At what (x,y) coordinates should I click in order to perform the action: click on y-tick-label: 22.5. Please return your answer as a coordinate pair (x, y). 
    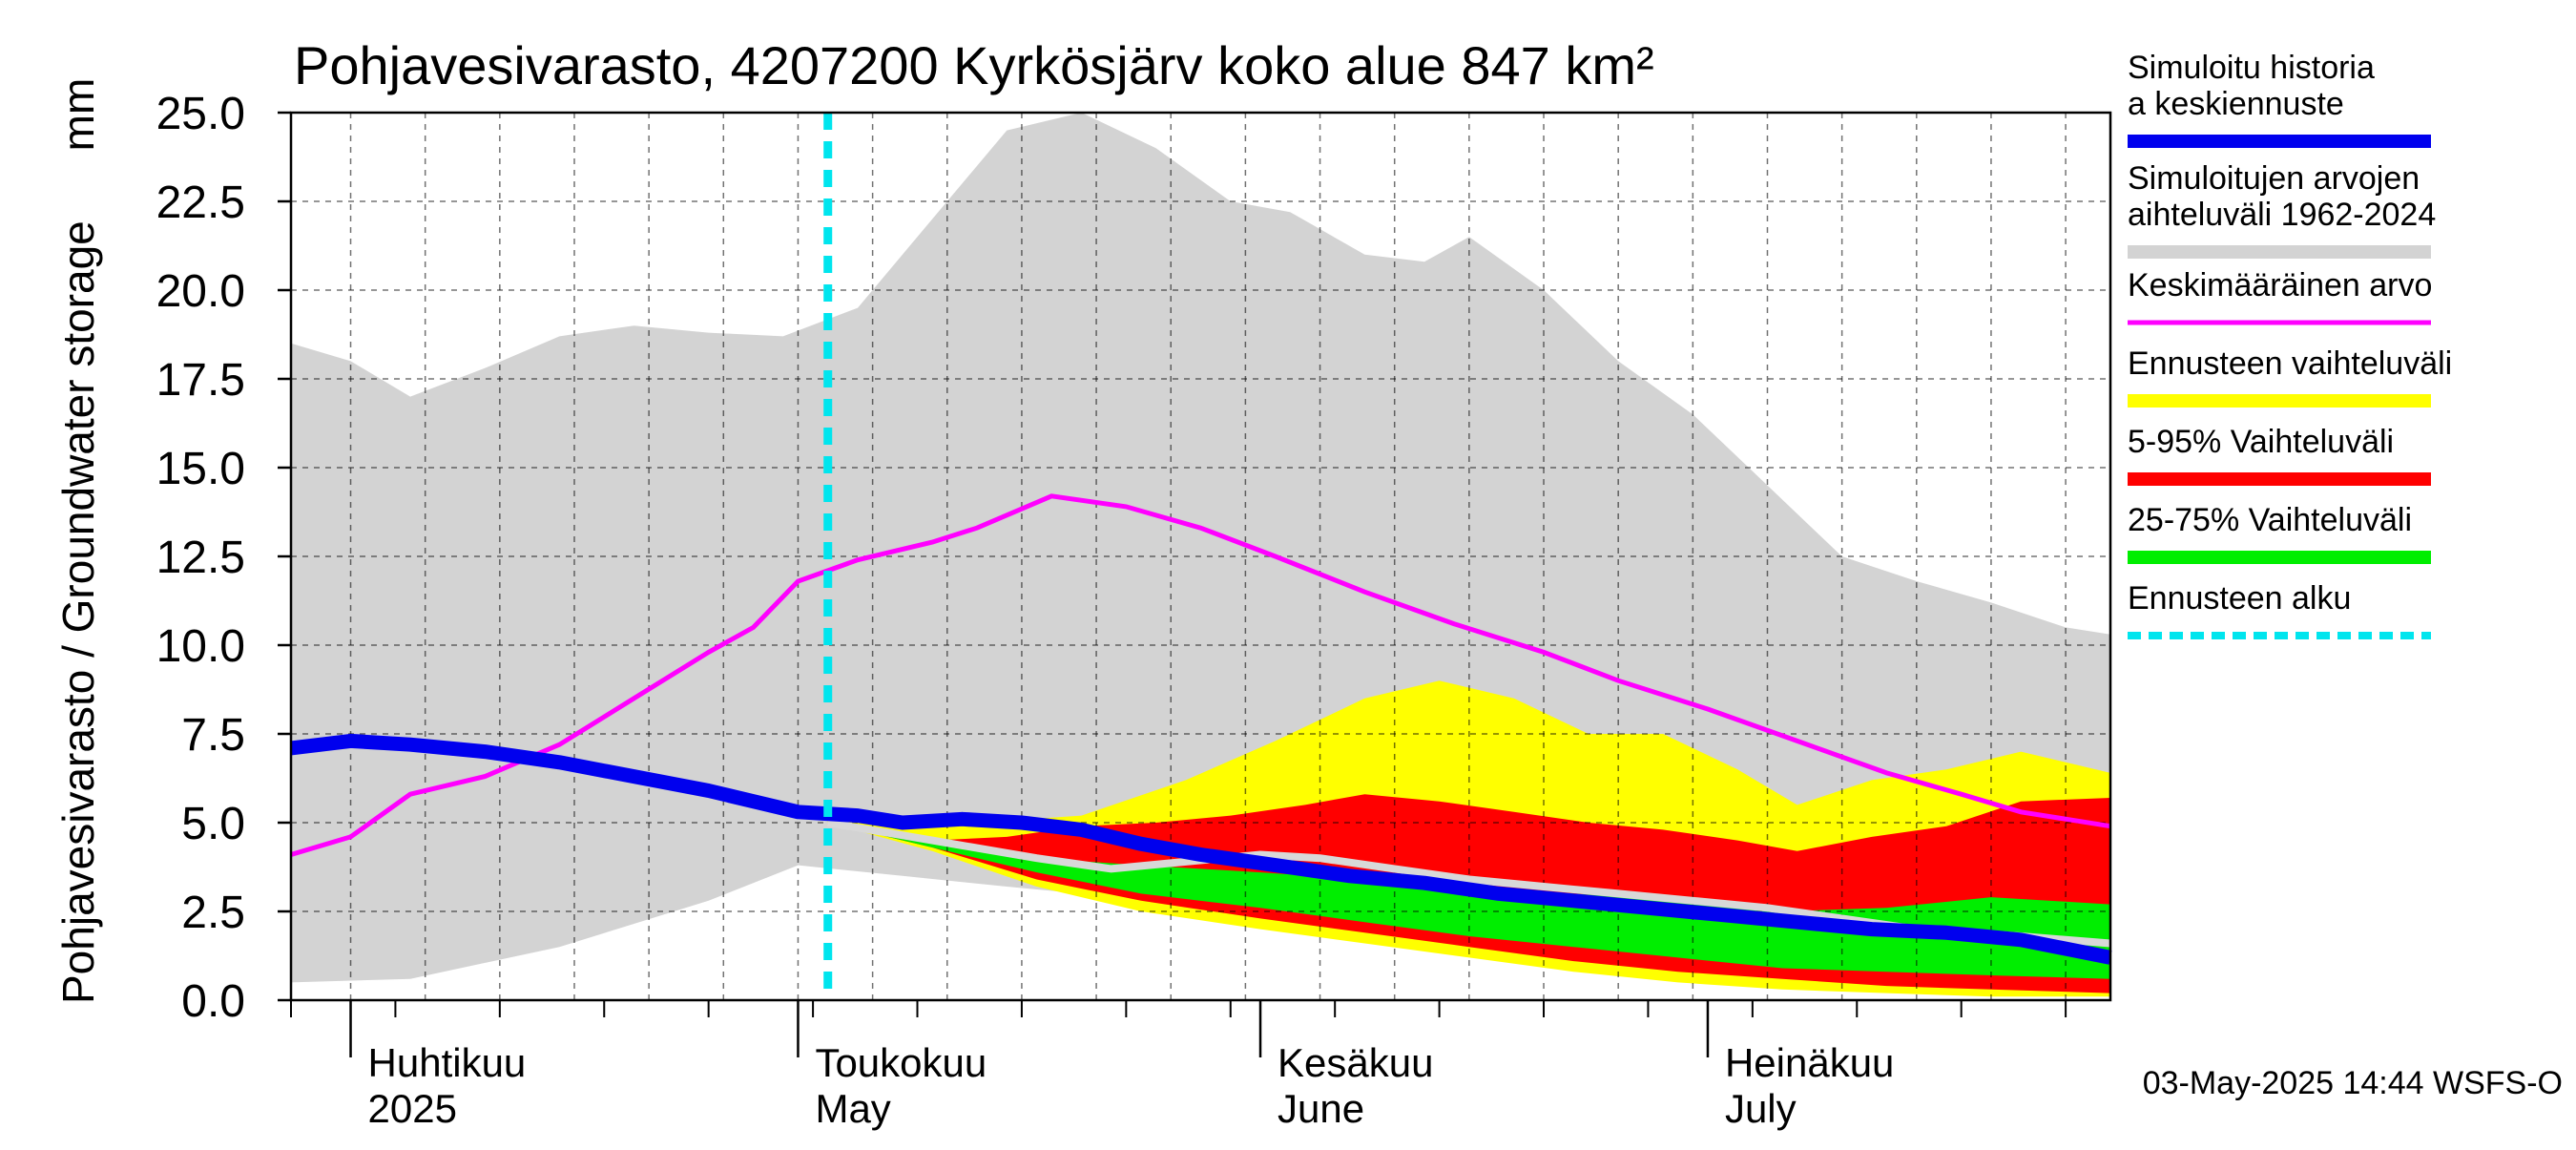
    Looking at the image, I should click on (200, 203).